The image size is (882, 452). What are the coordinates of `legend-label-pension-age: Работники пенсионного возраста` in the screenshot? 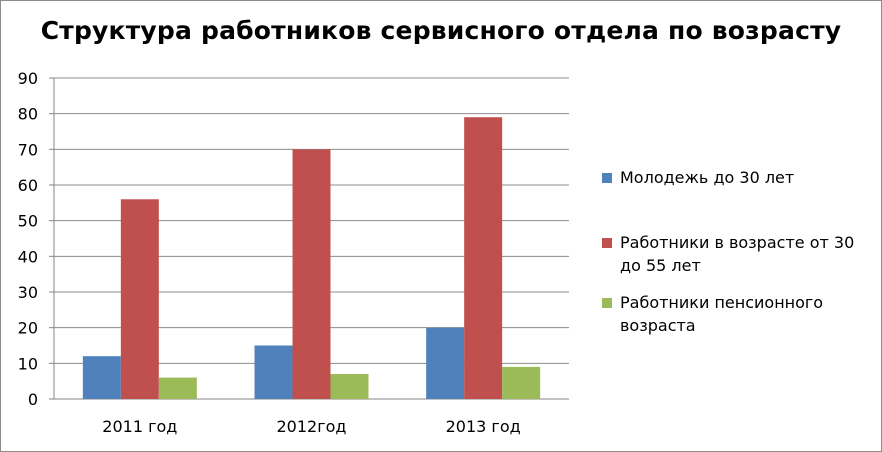 It's located at (722, 314).